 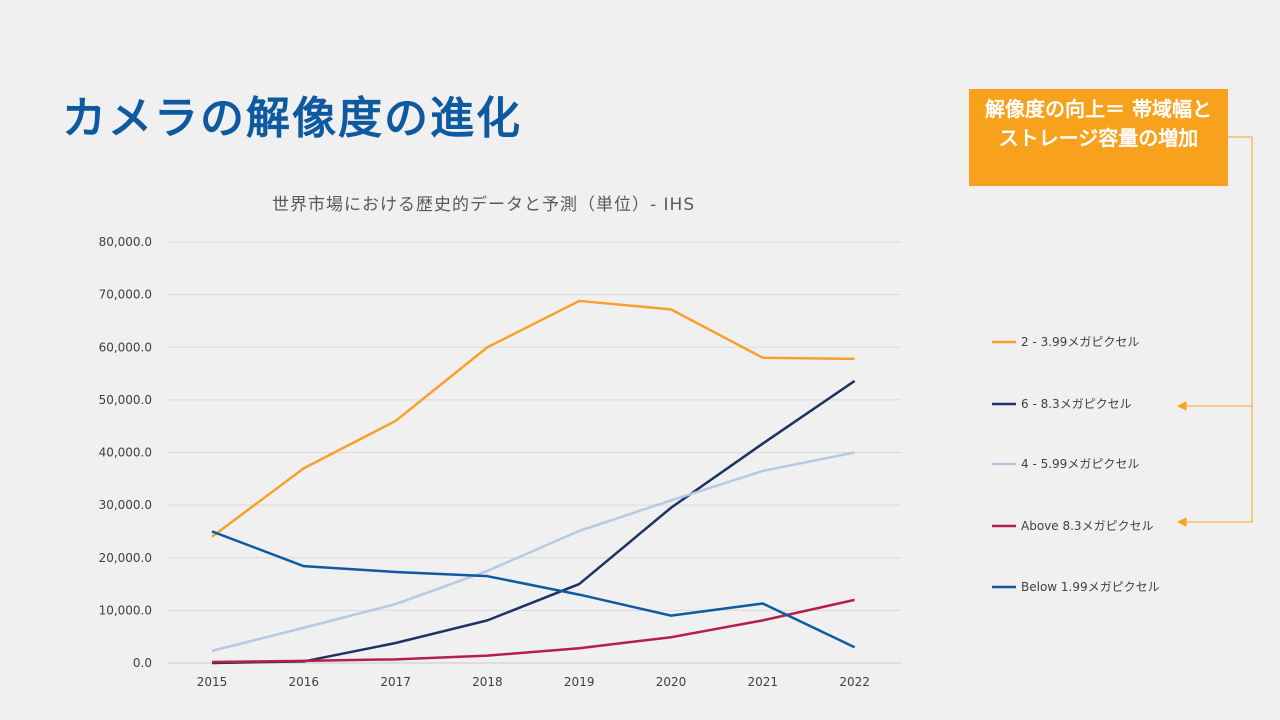 What do you see at coordinates (484, 205) in the screenshot?
I see `chart-title: 世界市場における歴史的データと予測（単位）- IHS` at bounding box center [484, 205].